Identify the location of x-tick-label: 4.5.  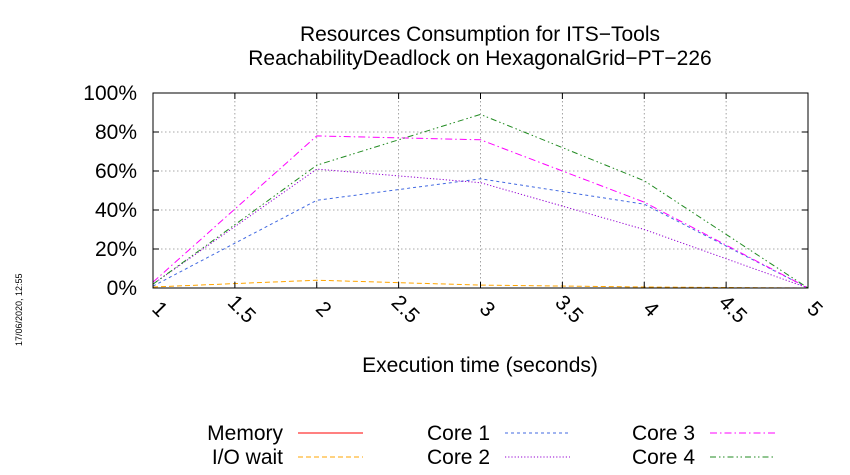
(732, 309).